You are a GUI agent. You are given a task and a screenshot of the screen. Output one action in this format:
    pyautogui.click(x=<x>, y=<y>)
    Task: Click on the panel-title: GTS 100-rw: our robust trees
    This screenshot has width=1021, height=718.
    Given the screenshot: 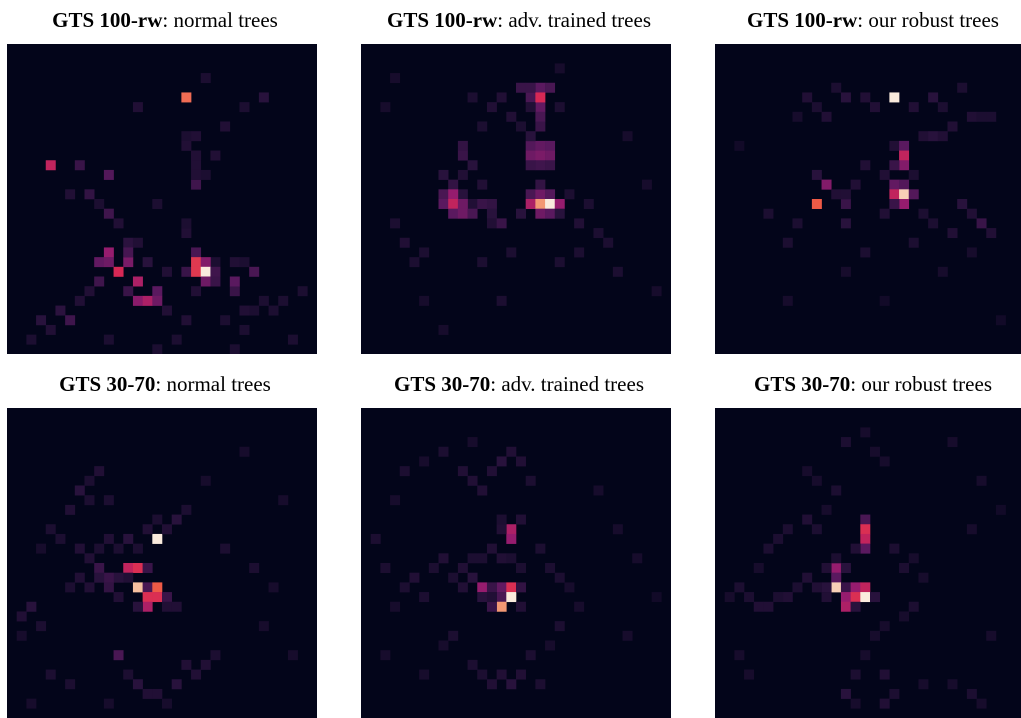 What is the action you would take?
    pyautogui.click(x=864, y=20)
    